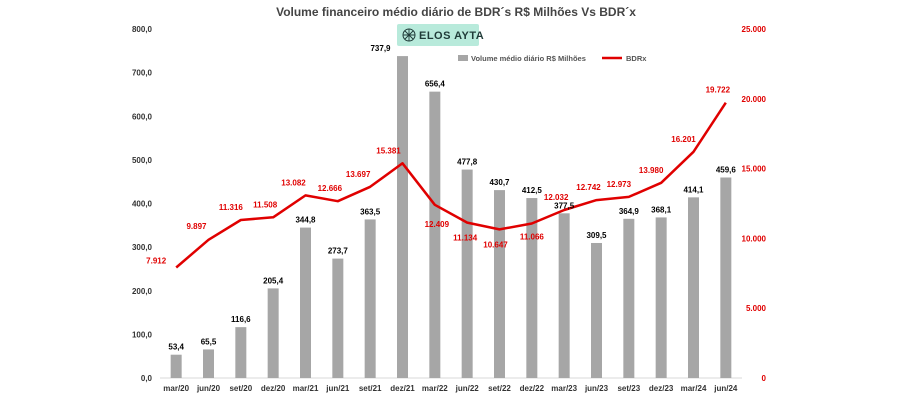  Describe the element at coordinates (209, 341) in the screenshot. I see `bar-value-label: 65,5` at that location.